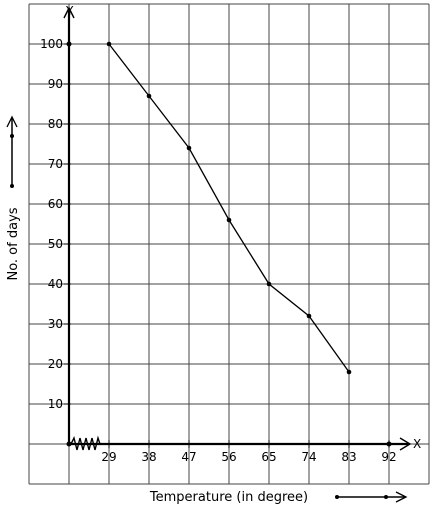  Describe the element at coordinates (108, 457) in the screenshot. I see `x-tick-label: 29` at that location.